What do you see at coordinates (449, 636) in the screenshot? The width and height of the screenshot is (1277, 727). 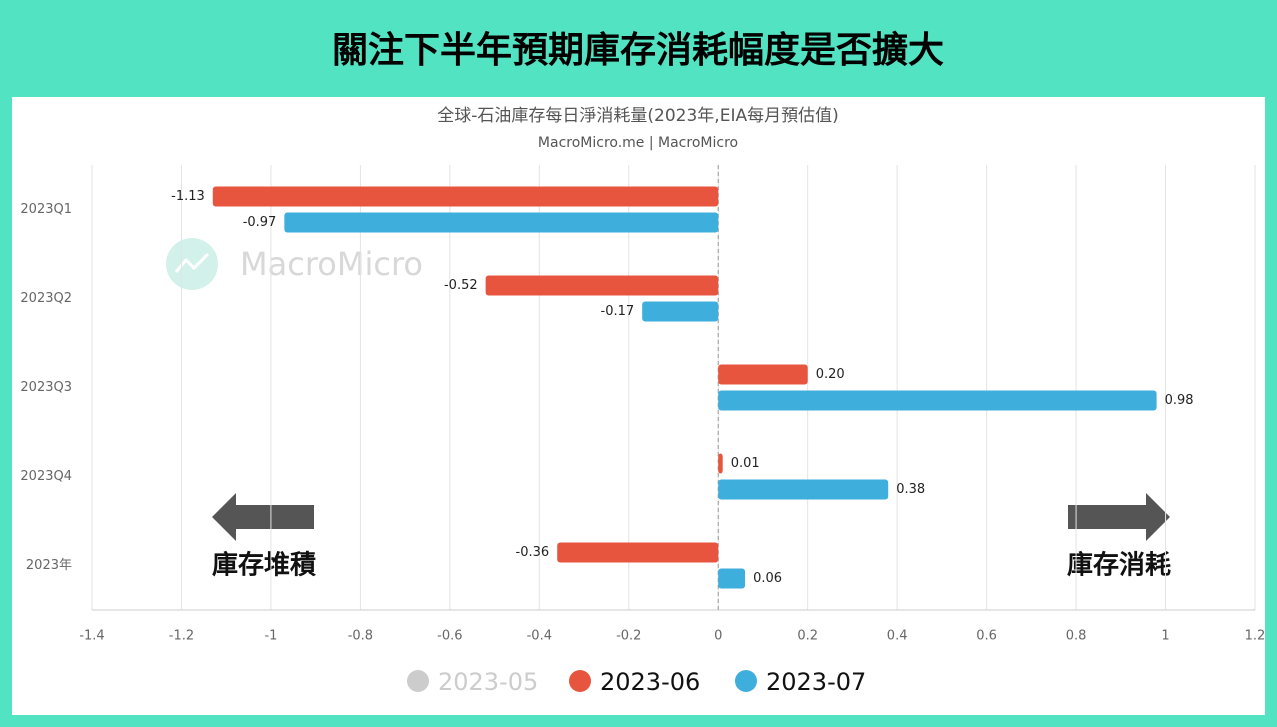 I see `x-tick-label: -0.6` at bounding box center [449, 636].